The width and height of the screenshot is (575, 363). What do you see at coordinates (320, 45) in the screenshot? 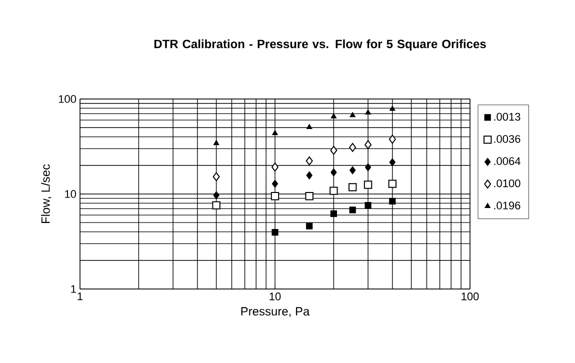
I see `chart-title: DTR Calibration - Pressure vs. Flow for 5 Square Orifices` at bounding box center [320, 45].